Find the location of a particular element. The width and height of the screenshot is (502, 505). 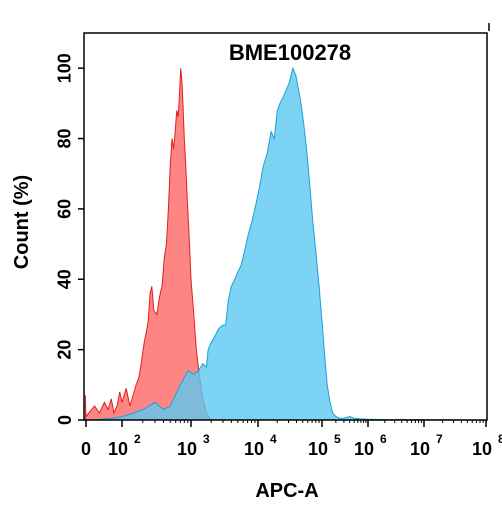

x-tick-label: 0 is located at coordinates (86, 449).